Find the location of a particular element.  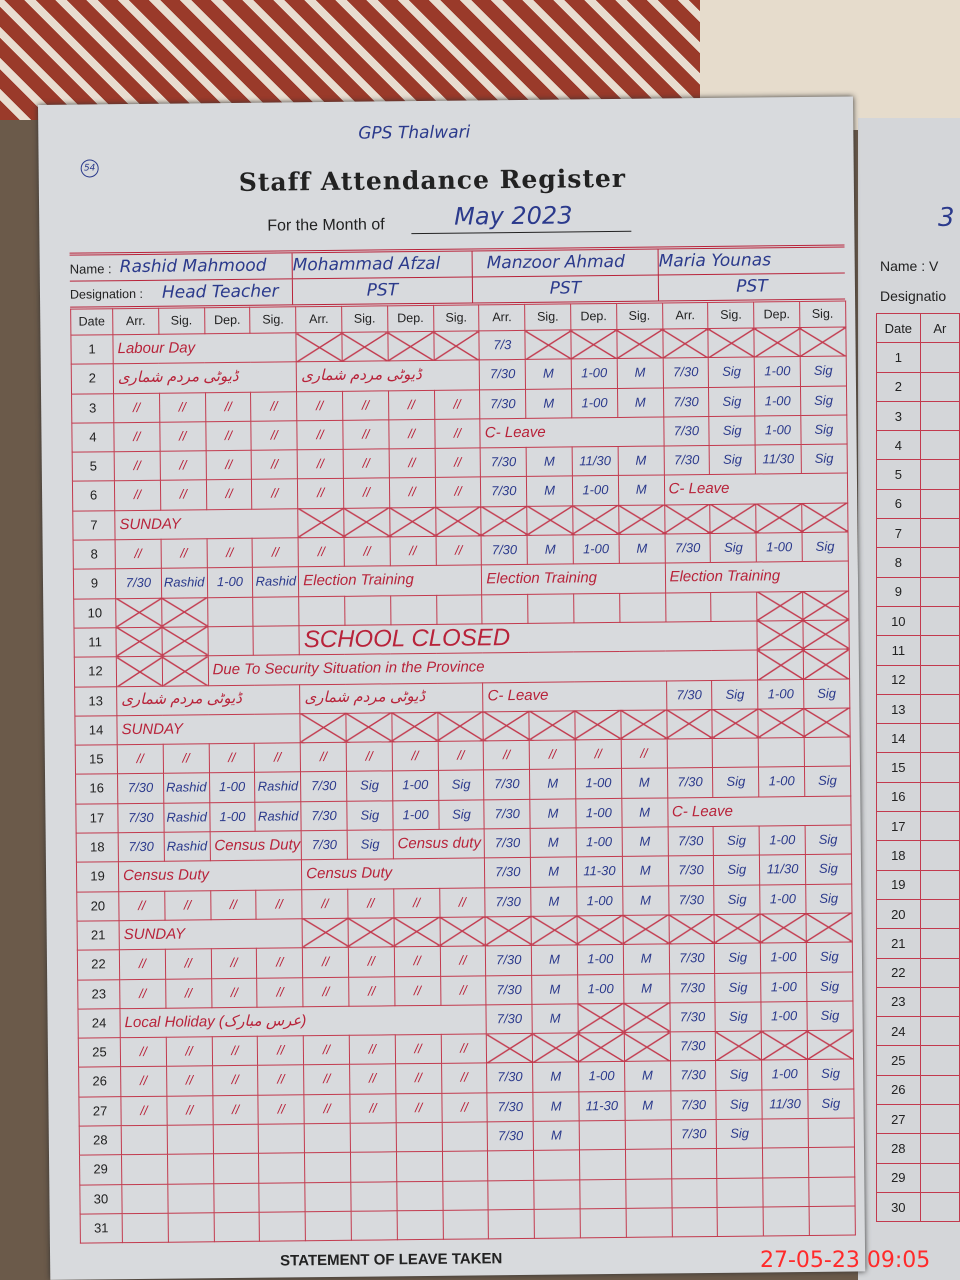

date-cell: 5 is located at coordinates (93, 466).